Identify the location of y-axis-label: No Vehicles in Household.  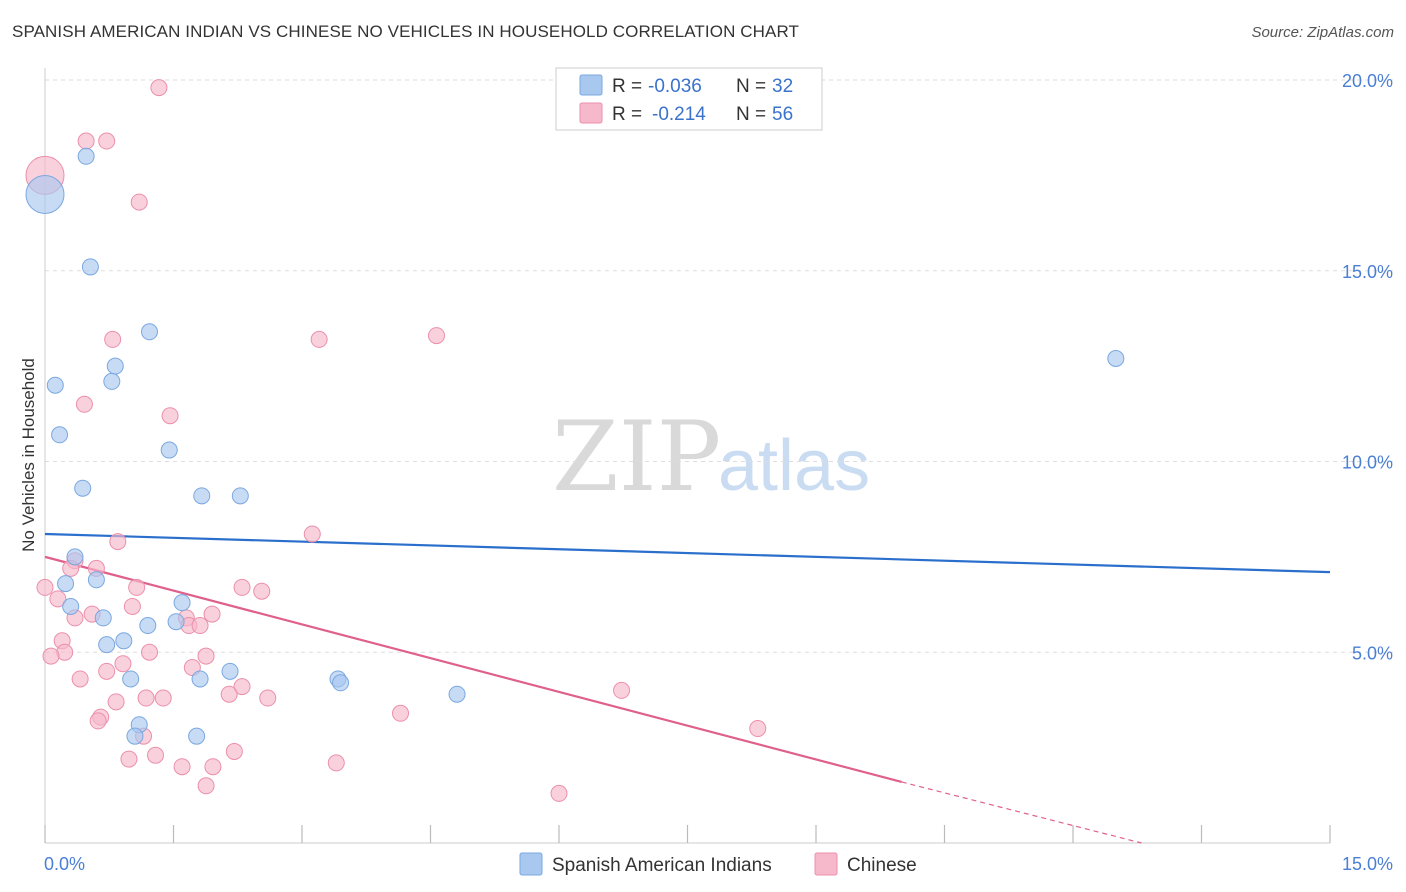
(28, 455).